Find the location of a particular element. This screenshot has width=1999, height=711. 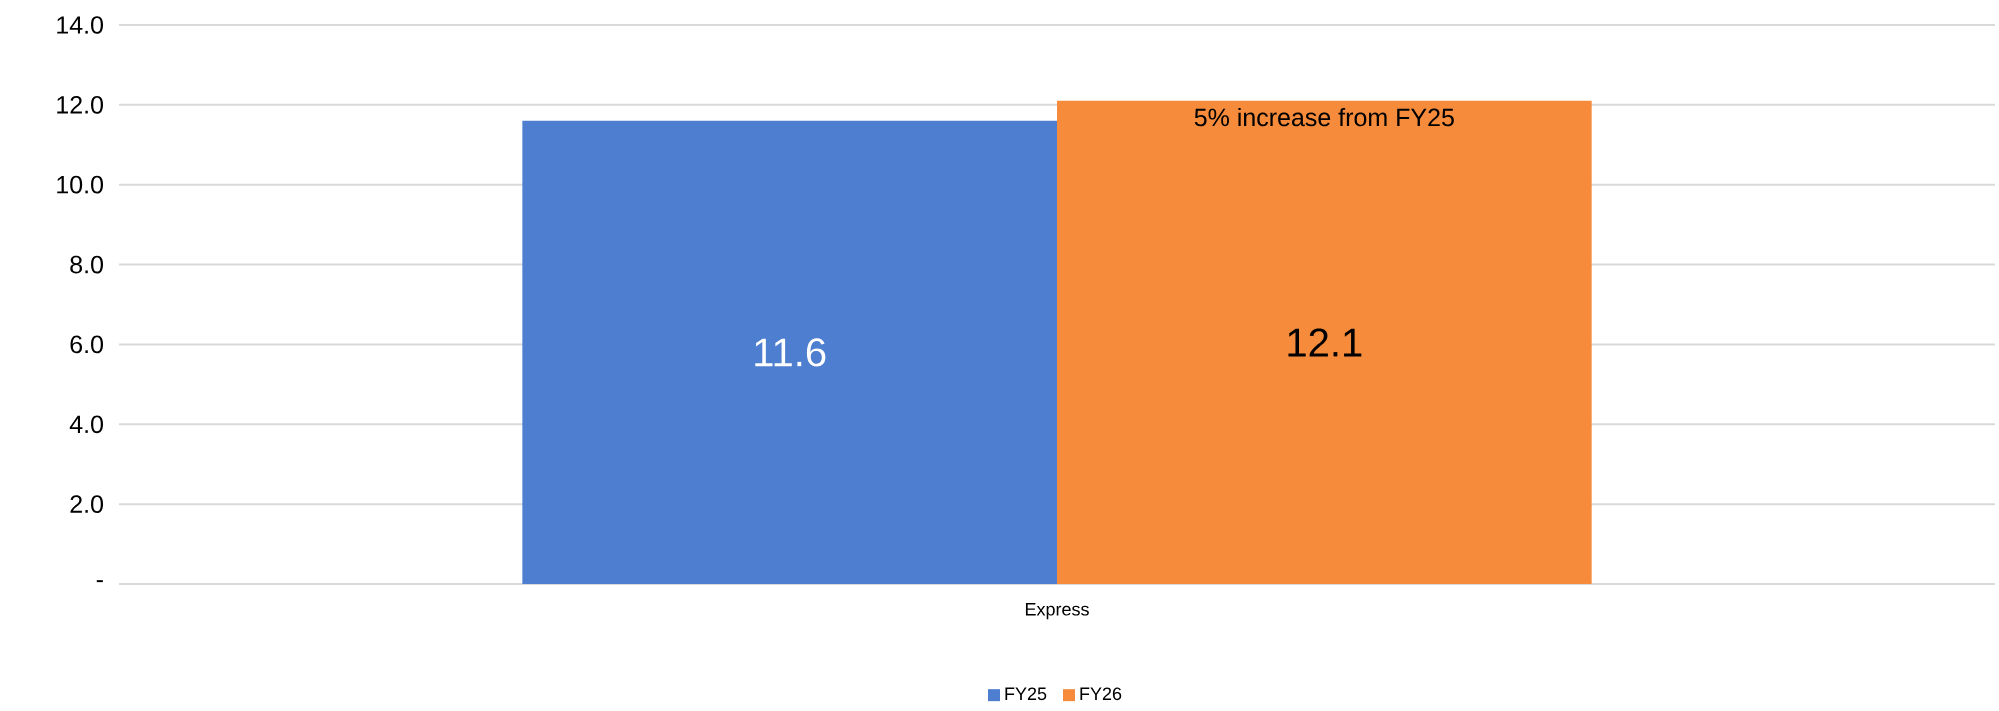

x-tick-label: Express is located at coordinates (1057, 611).